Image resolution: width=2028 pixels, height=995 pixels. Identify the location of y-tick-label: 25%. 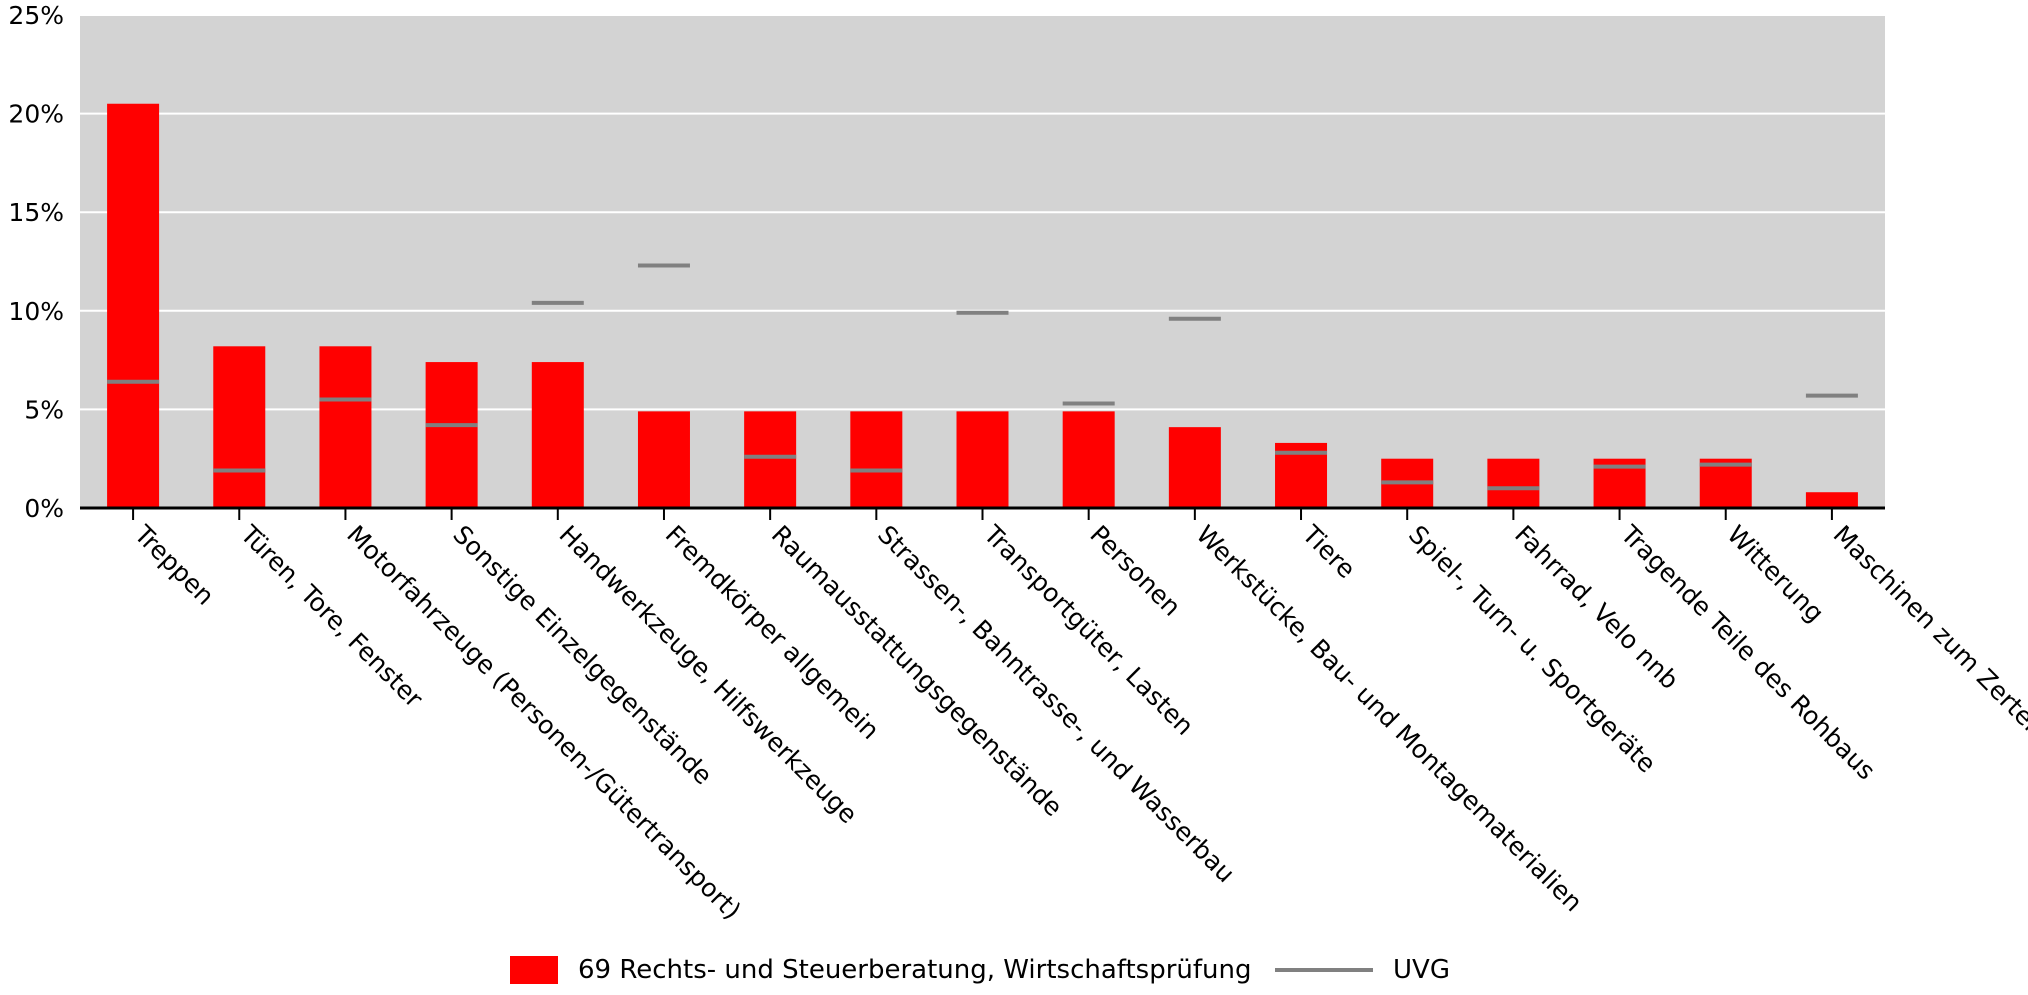
(36, 15).